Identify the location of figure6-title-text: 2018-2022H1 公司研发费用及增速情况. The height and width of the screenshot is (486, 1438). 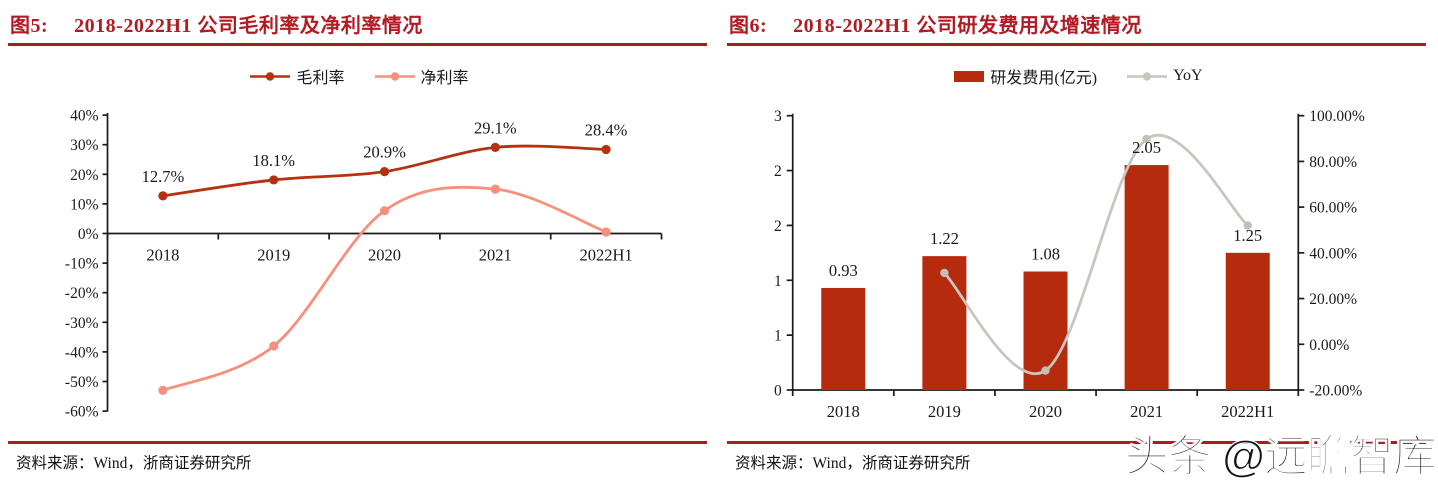
(967, 26).